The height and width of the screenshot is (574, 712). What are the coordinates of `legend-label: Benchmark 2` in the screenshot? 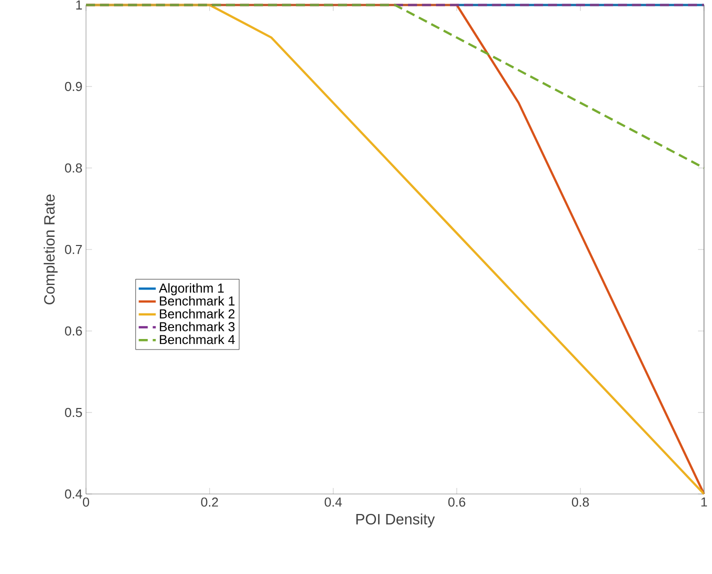 It's located at (197, 313).